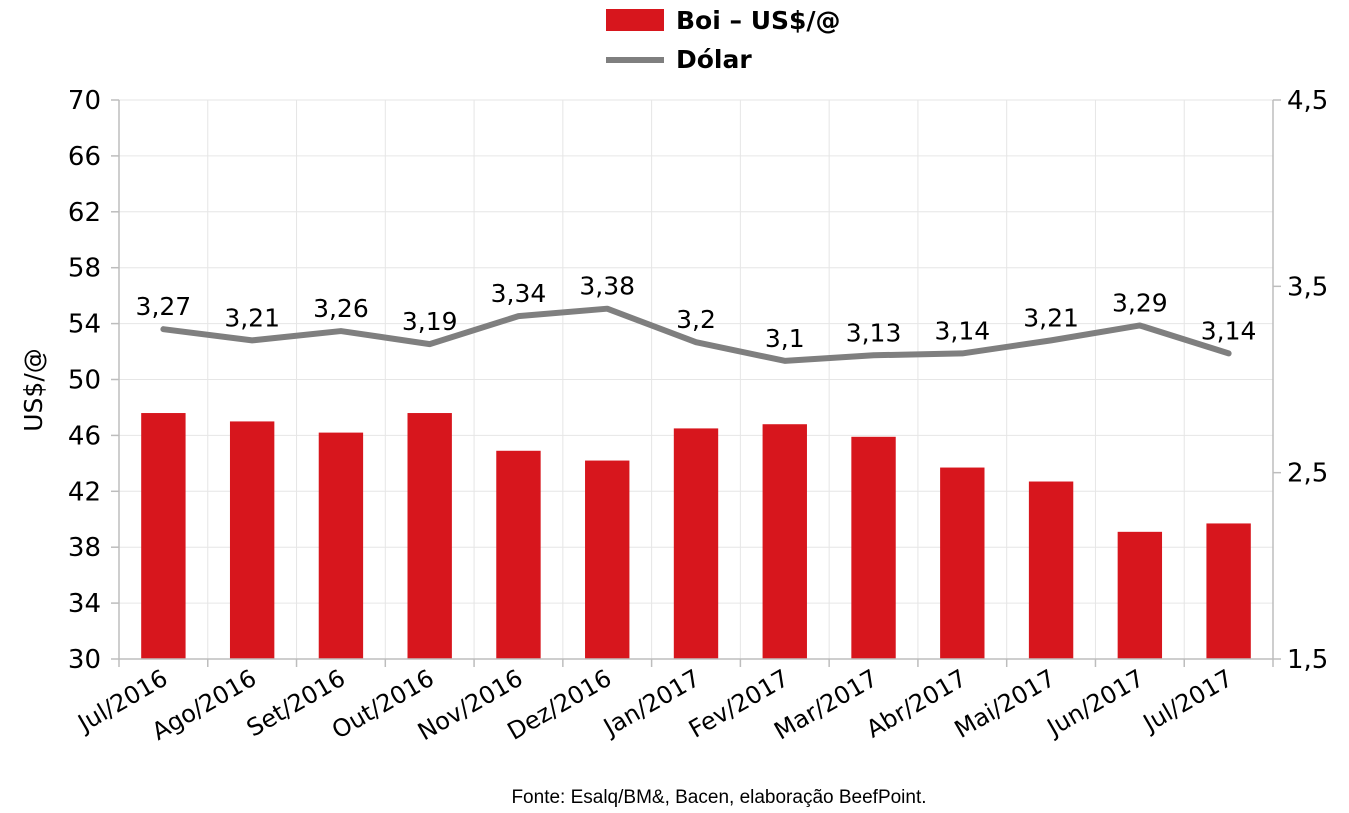  Describe the element at coordinates (874, 332) in the screenshot. I see `data-label: 3,13` at that location.